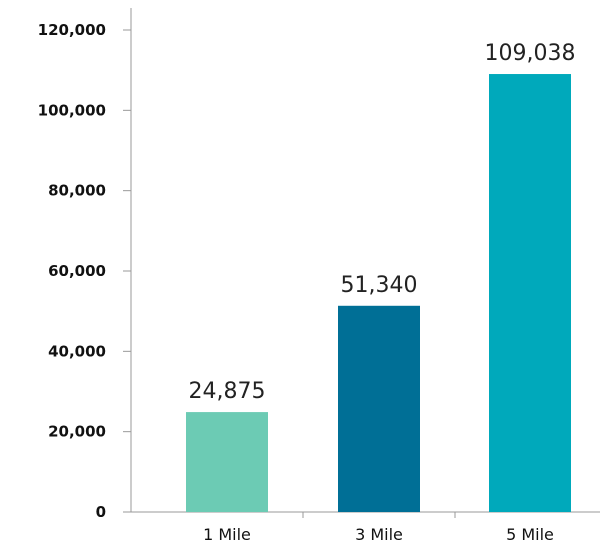  What do you see at coordinates (379, 285) in the screenshot?
I see `bar-value-label: 51,340` at bounding box center [379, 285].